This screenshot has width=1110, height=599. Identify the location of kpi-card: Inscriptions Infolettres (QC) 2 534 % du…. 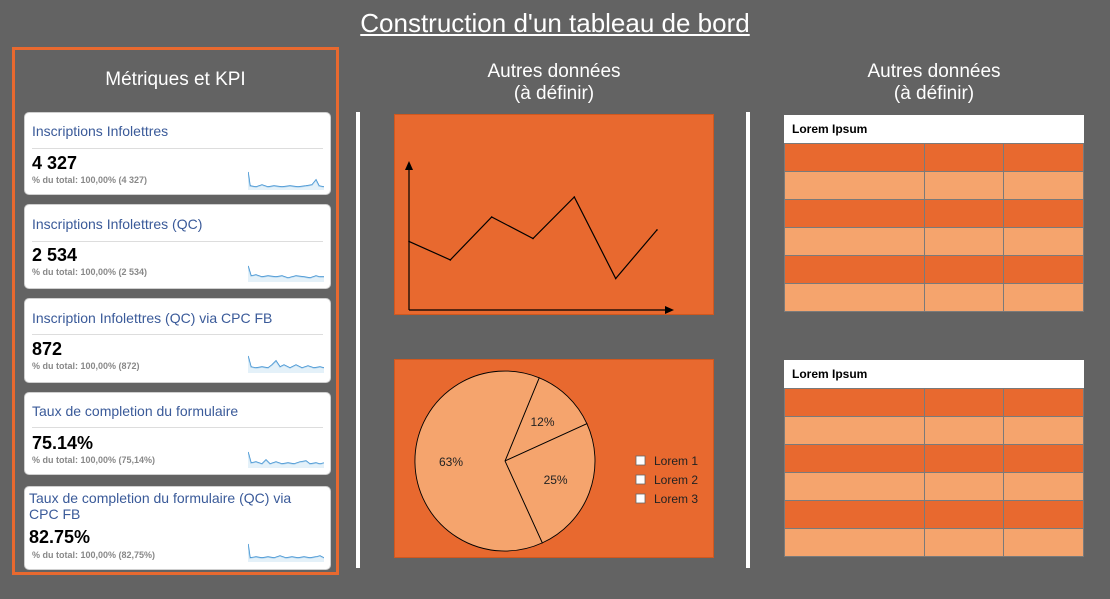
(177, 246).